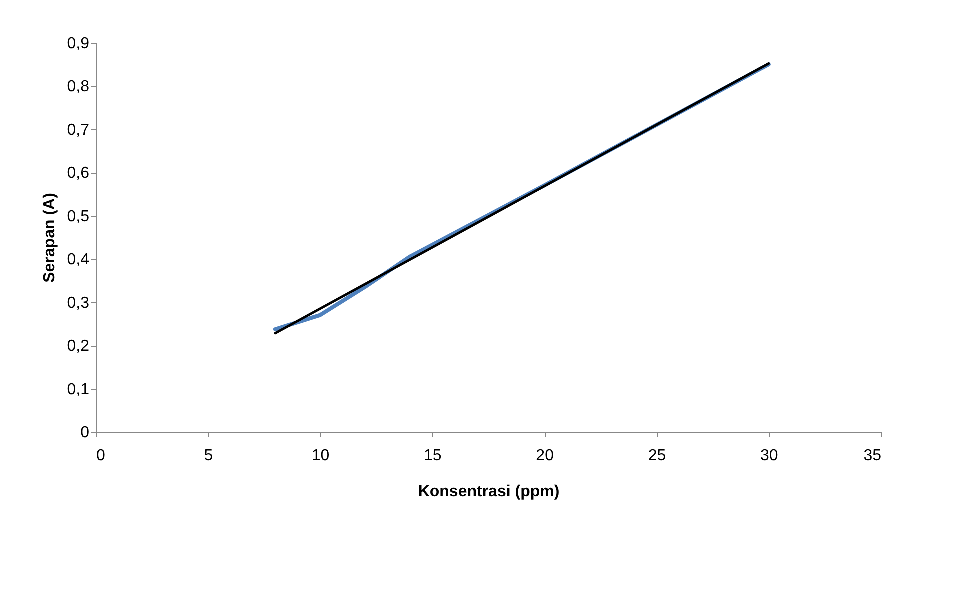  Describe the element at coordinates (78, 303) in the screenshot. I see `y-tick-label: 0,3` at that location.